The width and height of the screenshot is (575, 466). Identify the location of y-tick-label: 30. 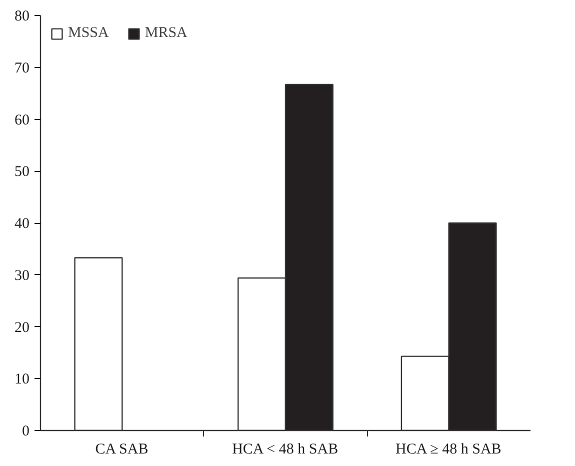
(22, 276).